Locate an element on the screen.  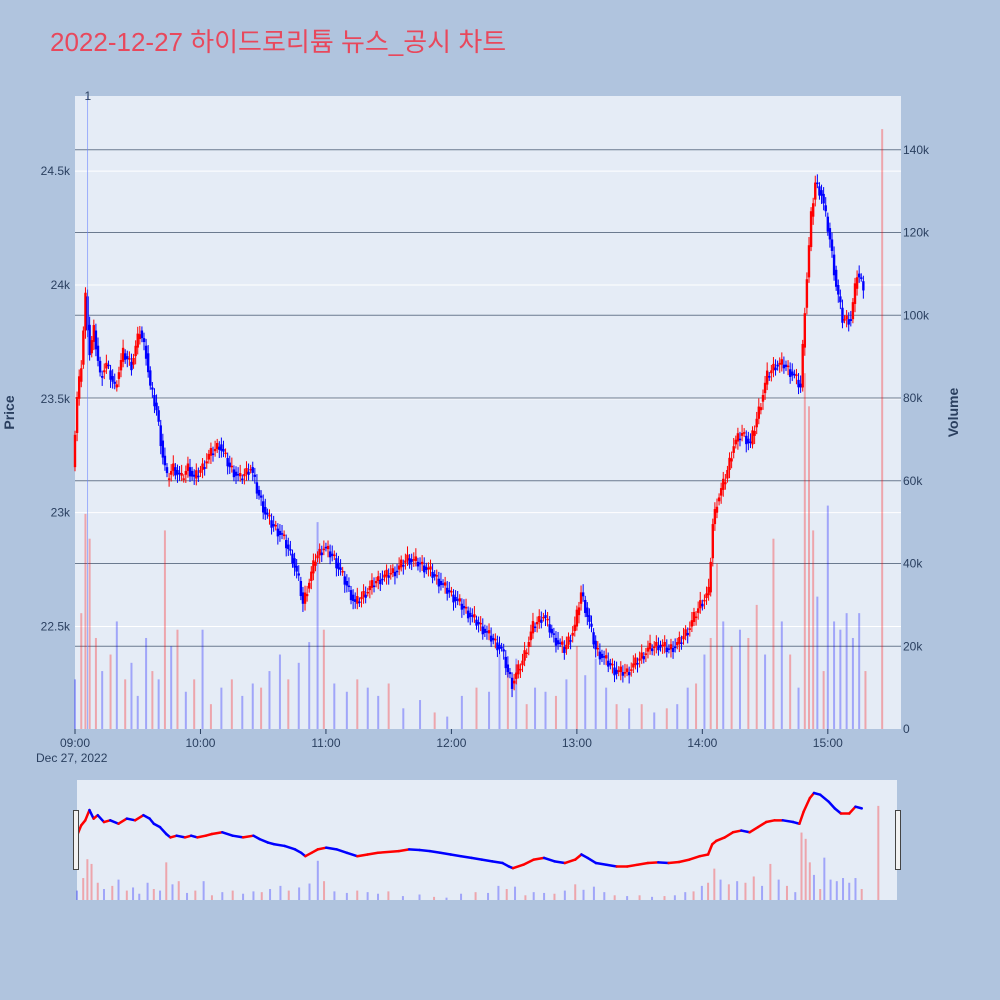
volume-tick-label: 80k is located at coordinates (913, 398).